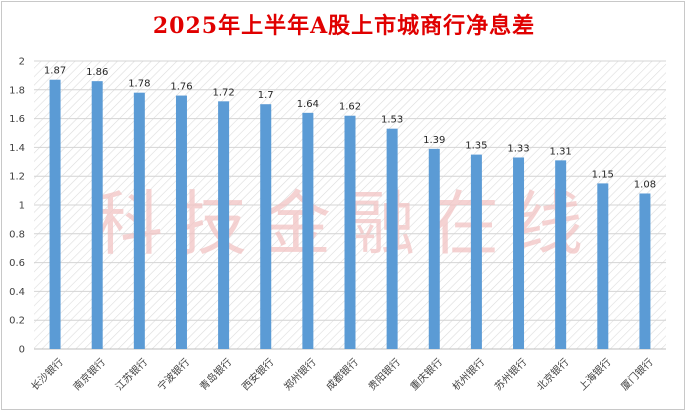 This screenshot has height=413, width=688. I want to click on x-tick-label: 苏州银行, so click(510, 373).